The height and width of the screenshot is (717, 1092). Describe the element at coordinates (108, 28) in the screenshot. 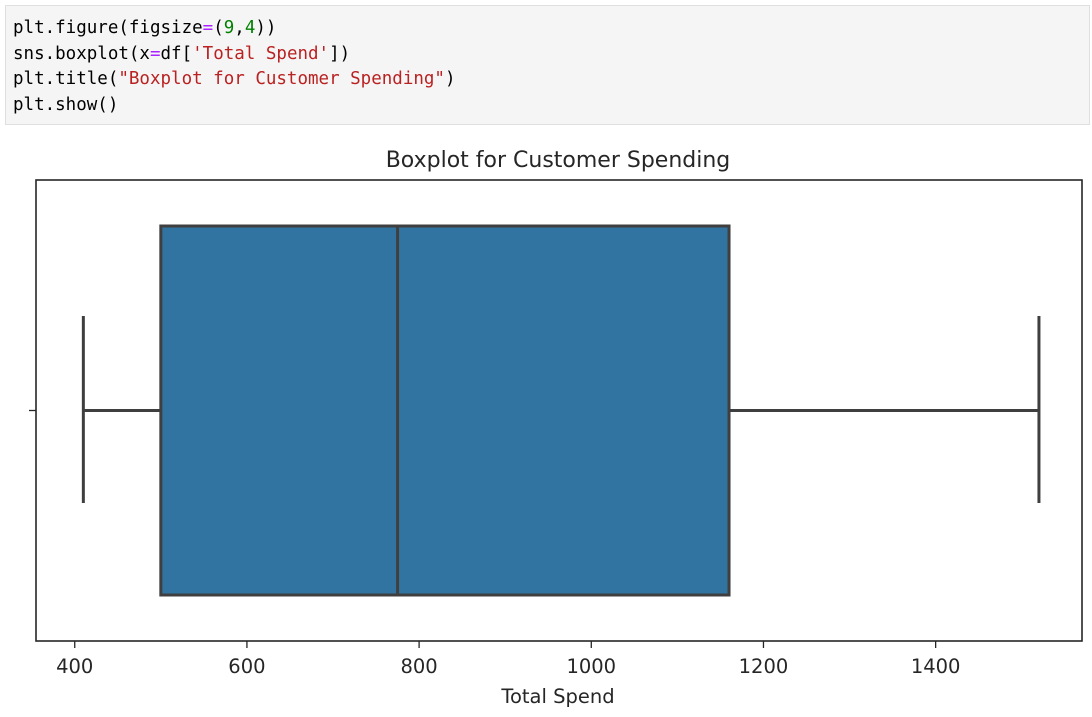

I see `code-token: plt.figure(figsize` at that location.